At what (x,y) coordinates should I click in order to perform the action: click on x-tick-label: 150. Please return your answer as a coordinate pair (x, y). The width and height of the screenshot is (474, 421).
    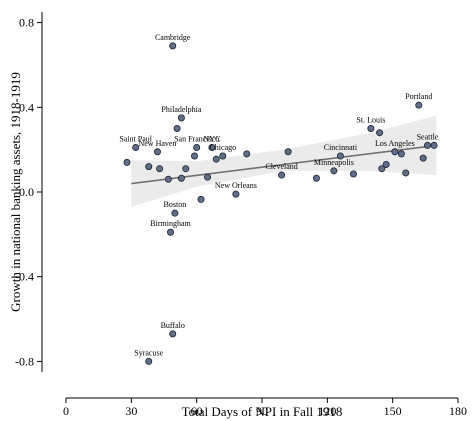
    Looking at the image, I should click on (393, 411).